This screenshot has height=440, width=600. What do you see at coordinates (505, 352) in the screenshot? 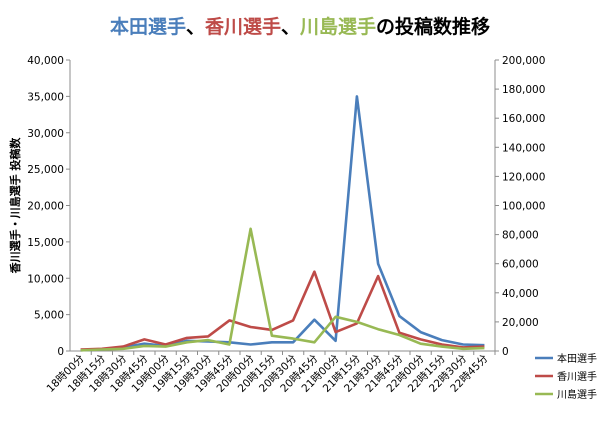
I see `y-right-tick-label: 0` at bounding box center [505, 352].